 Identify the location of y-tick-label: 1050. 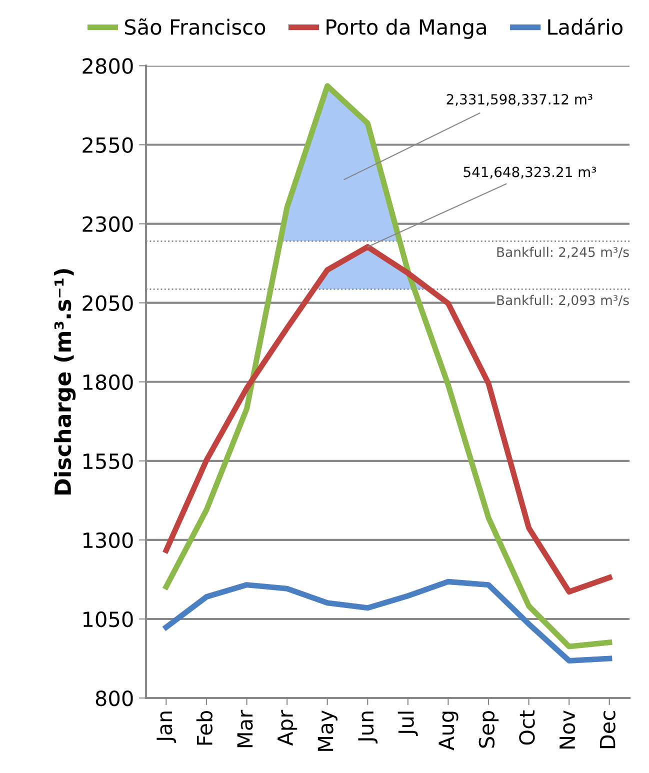
(108, 619).